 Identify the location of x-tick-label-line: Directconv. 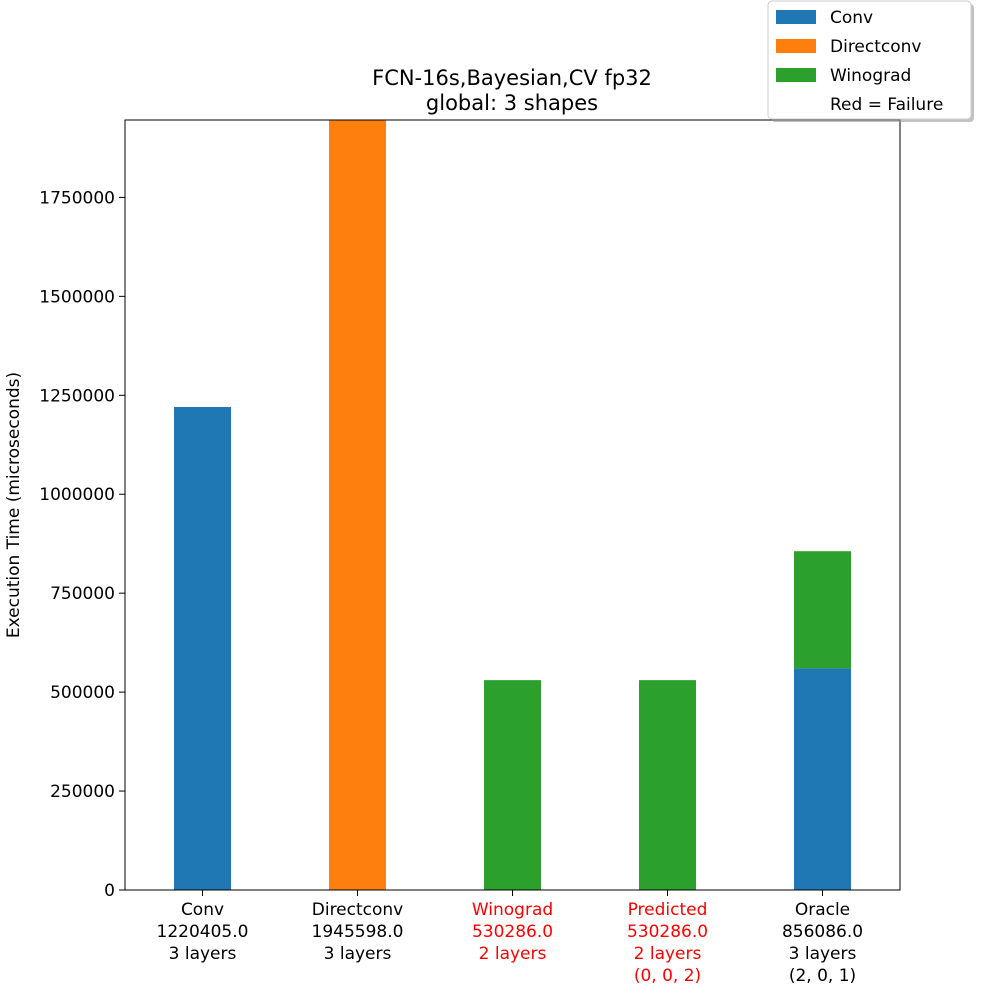
(357, 910).